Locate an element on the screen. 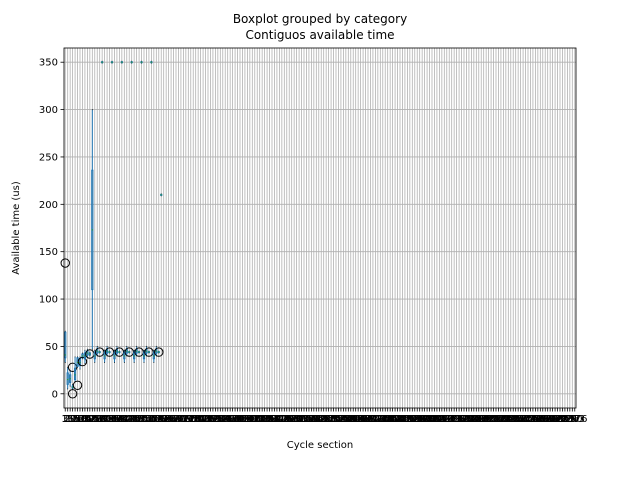 This screenshot has height=485, width=640. x-tick-label: 2113 is located at coordinates (449, 419).